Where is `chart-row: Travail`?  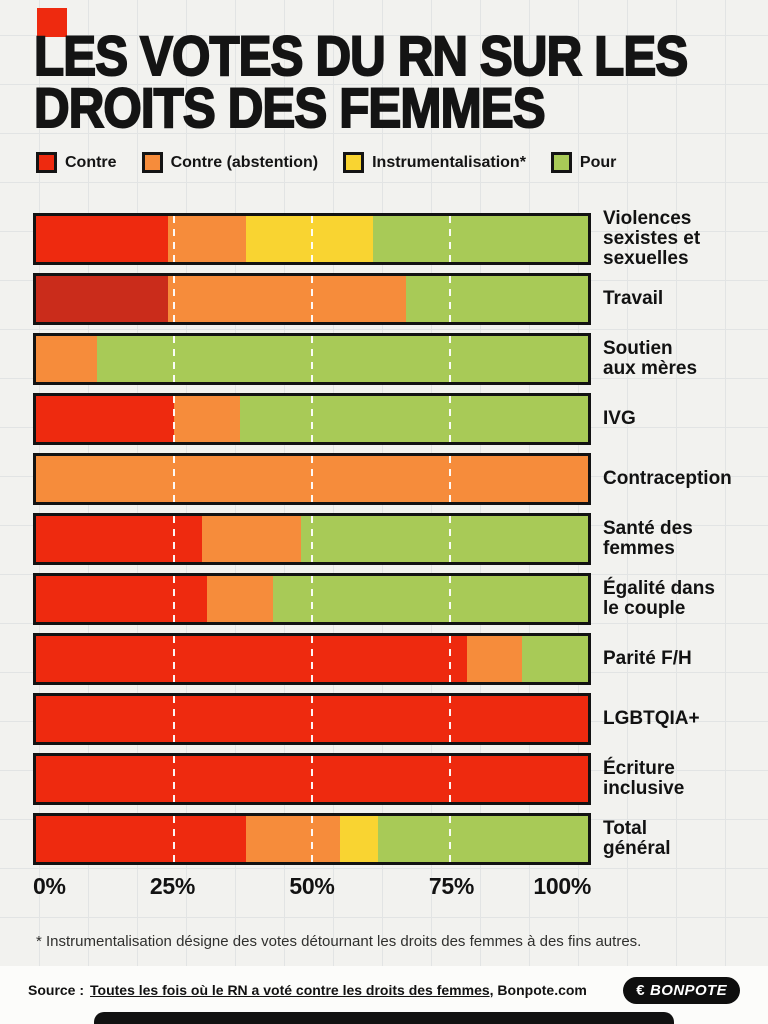
chart-row: Travail is located at coordinates (348, 299).